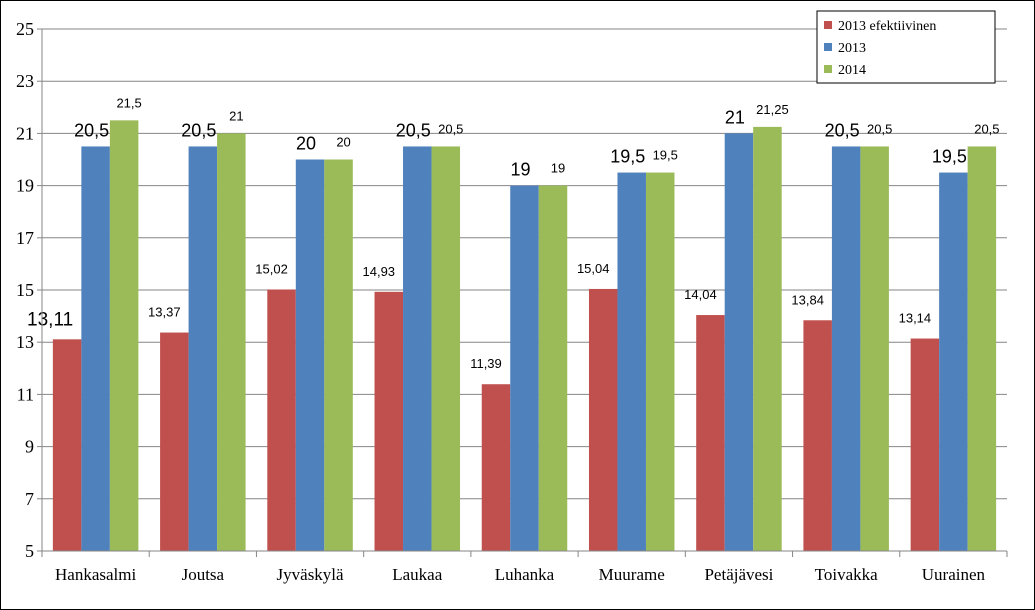  I want to click on data-label: 13,11, so click(50, 319).